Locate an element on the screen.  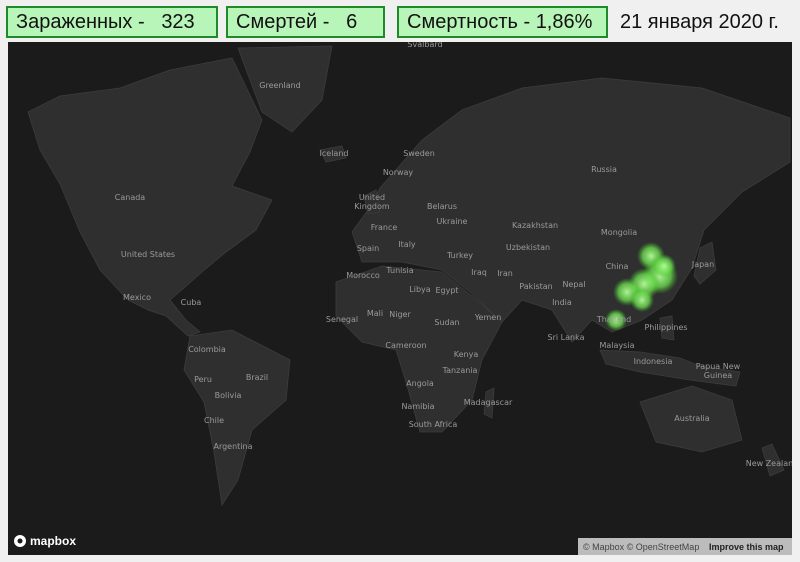
country-label: Madagascar is located at coordinates (488, 402).